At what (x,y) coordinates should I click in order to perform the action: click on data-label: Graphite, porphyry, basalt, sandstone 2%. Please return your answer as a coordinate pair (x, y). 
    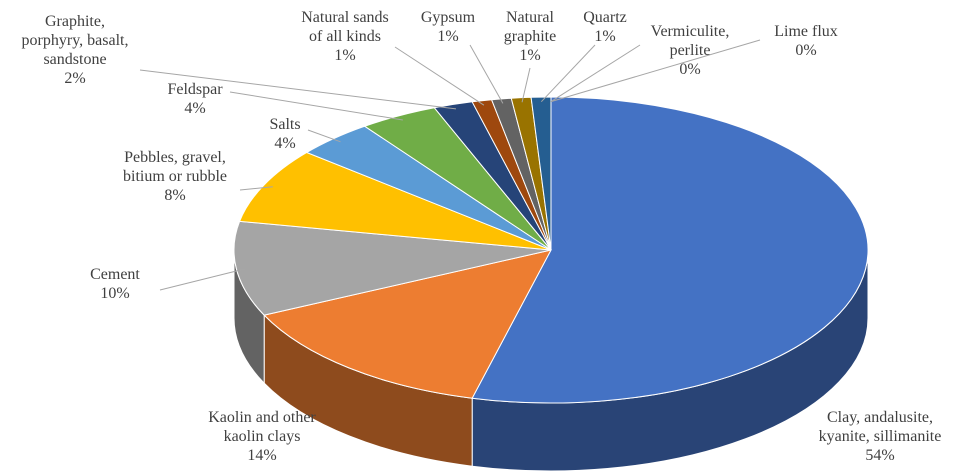
    Looking at the image, I should click on (75, 50).